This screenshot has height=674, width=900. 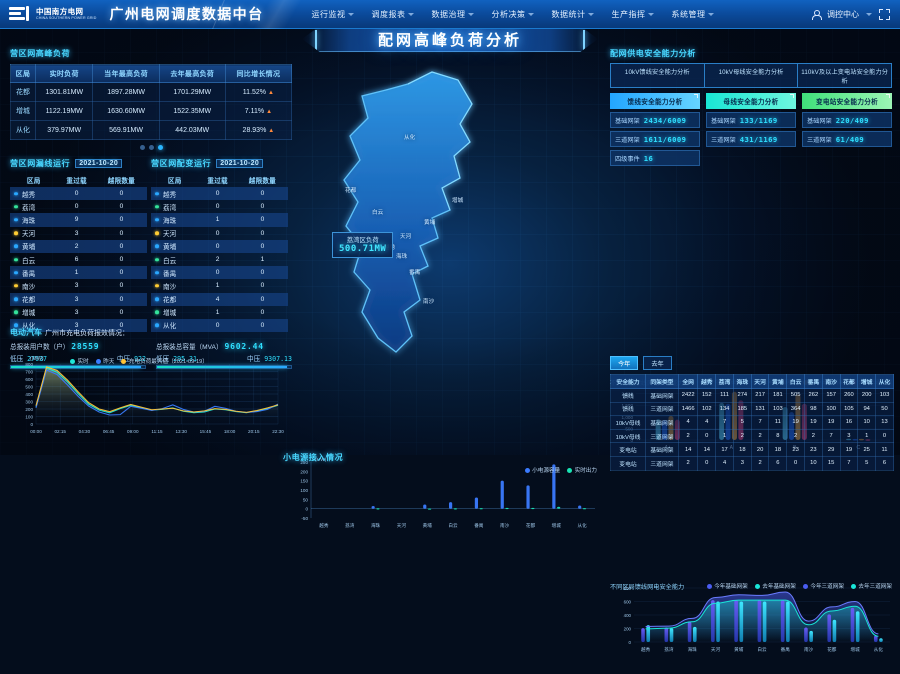 I want to click on table-row: 增城 1122.19MW 1630.60MW 1522.35MW 7.11% ▲, so click(x=151, y=111).